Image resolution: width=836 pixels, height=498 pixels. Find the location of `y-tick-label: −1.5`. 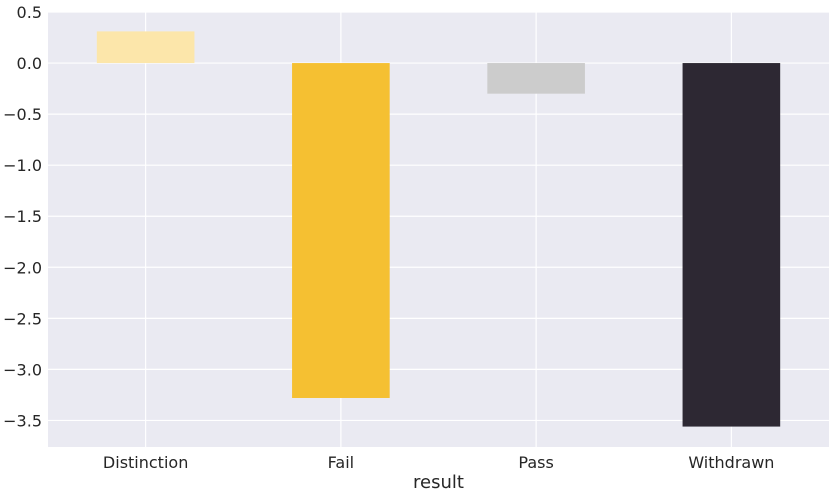

y-tick-label: −1.5 is located at coordinates (22, 216).